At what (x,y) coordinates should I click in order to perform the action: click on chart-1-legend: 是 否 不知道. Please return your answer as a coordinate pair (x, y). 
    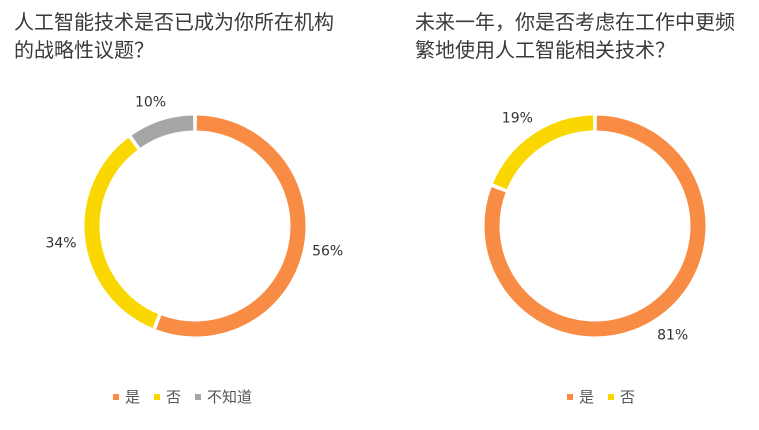
    Looking at the image, I should click on (182, 396).